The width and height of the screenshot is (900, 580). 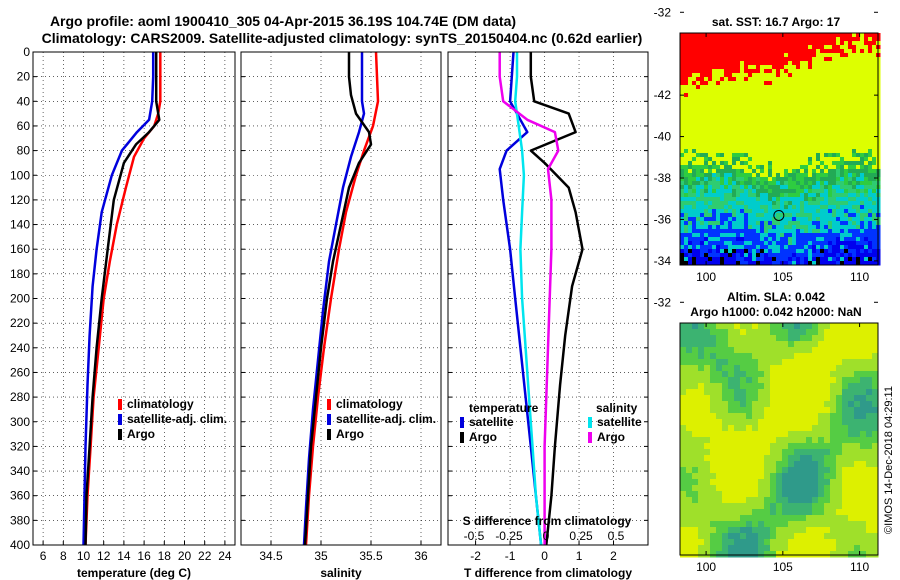 What do you see at coordinates (706, 567) in the screenshot?
I see `map-x-tick-label: 100` at bounding box center [706, 567].